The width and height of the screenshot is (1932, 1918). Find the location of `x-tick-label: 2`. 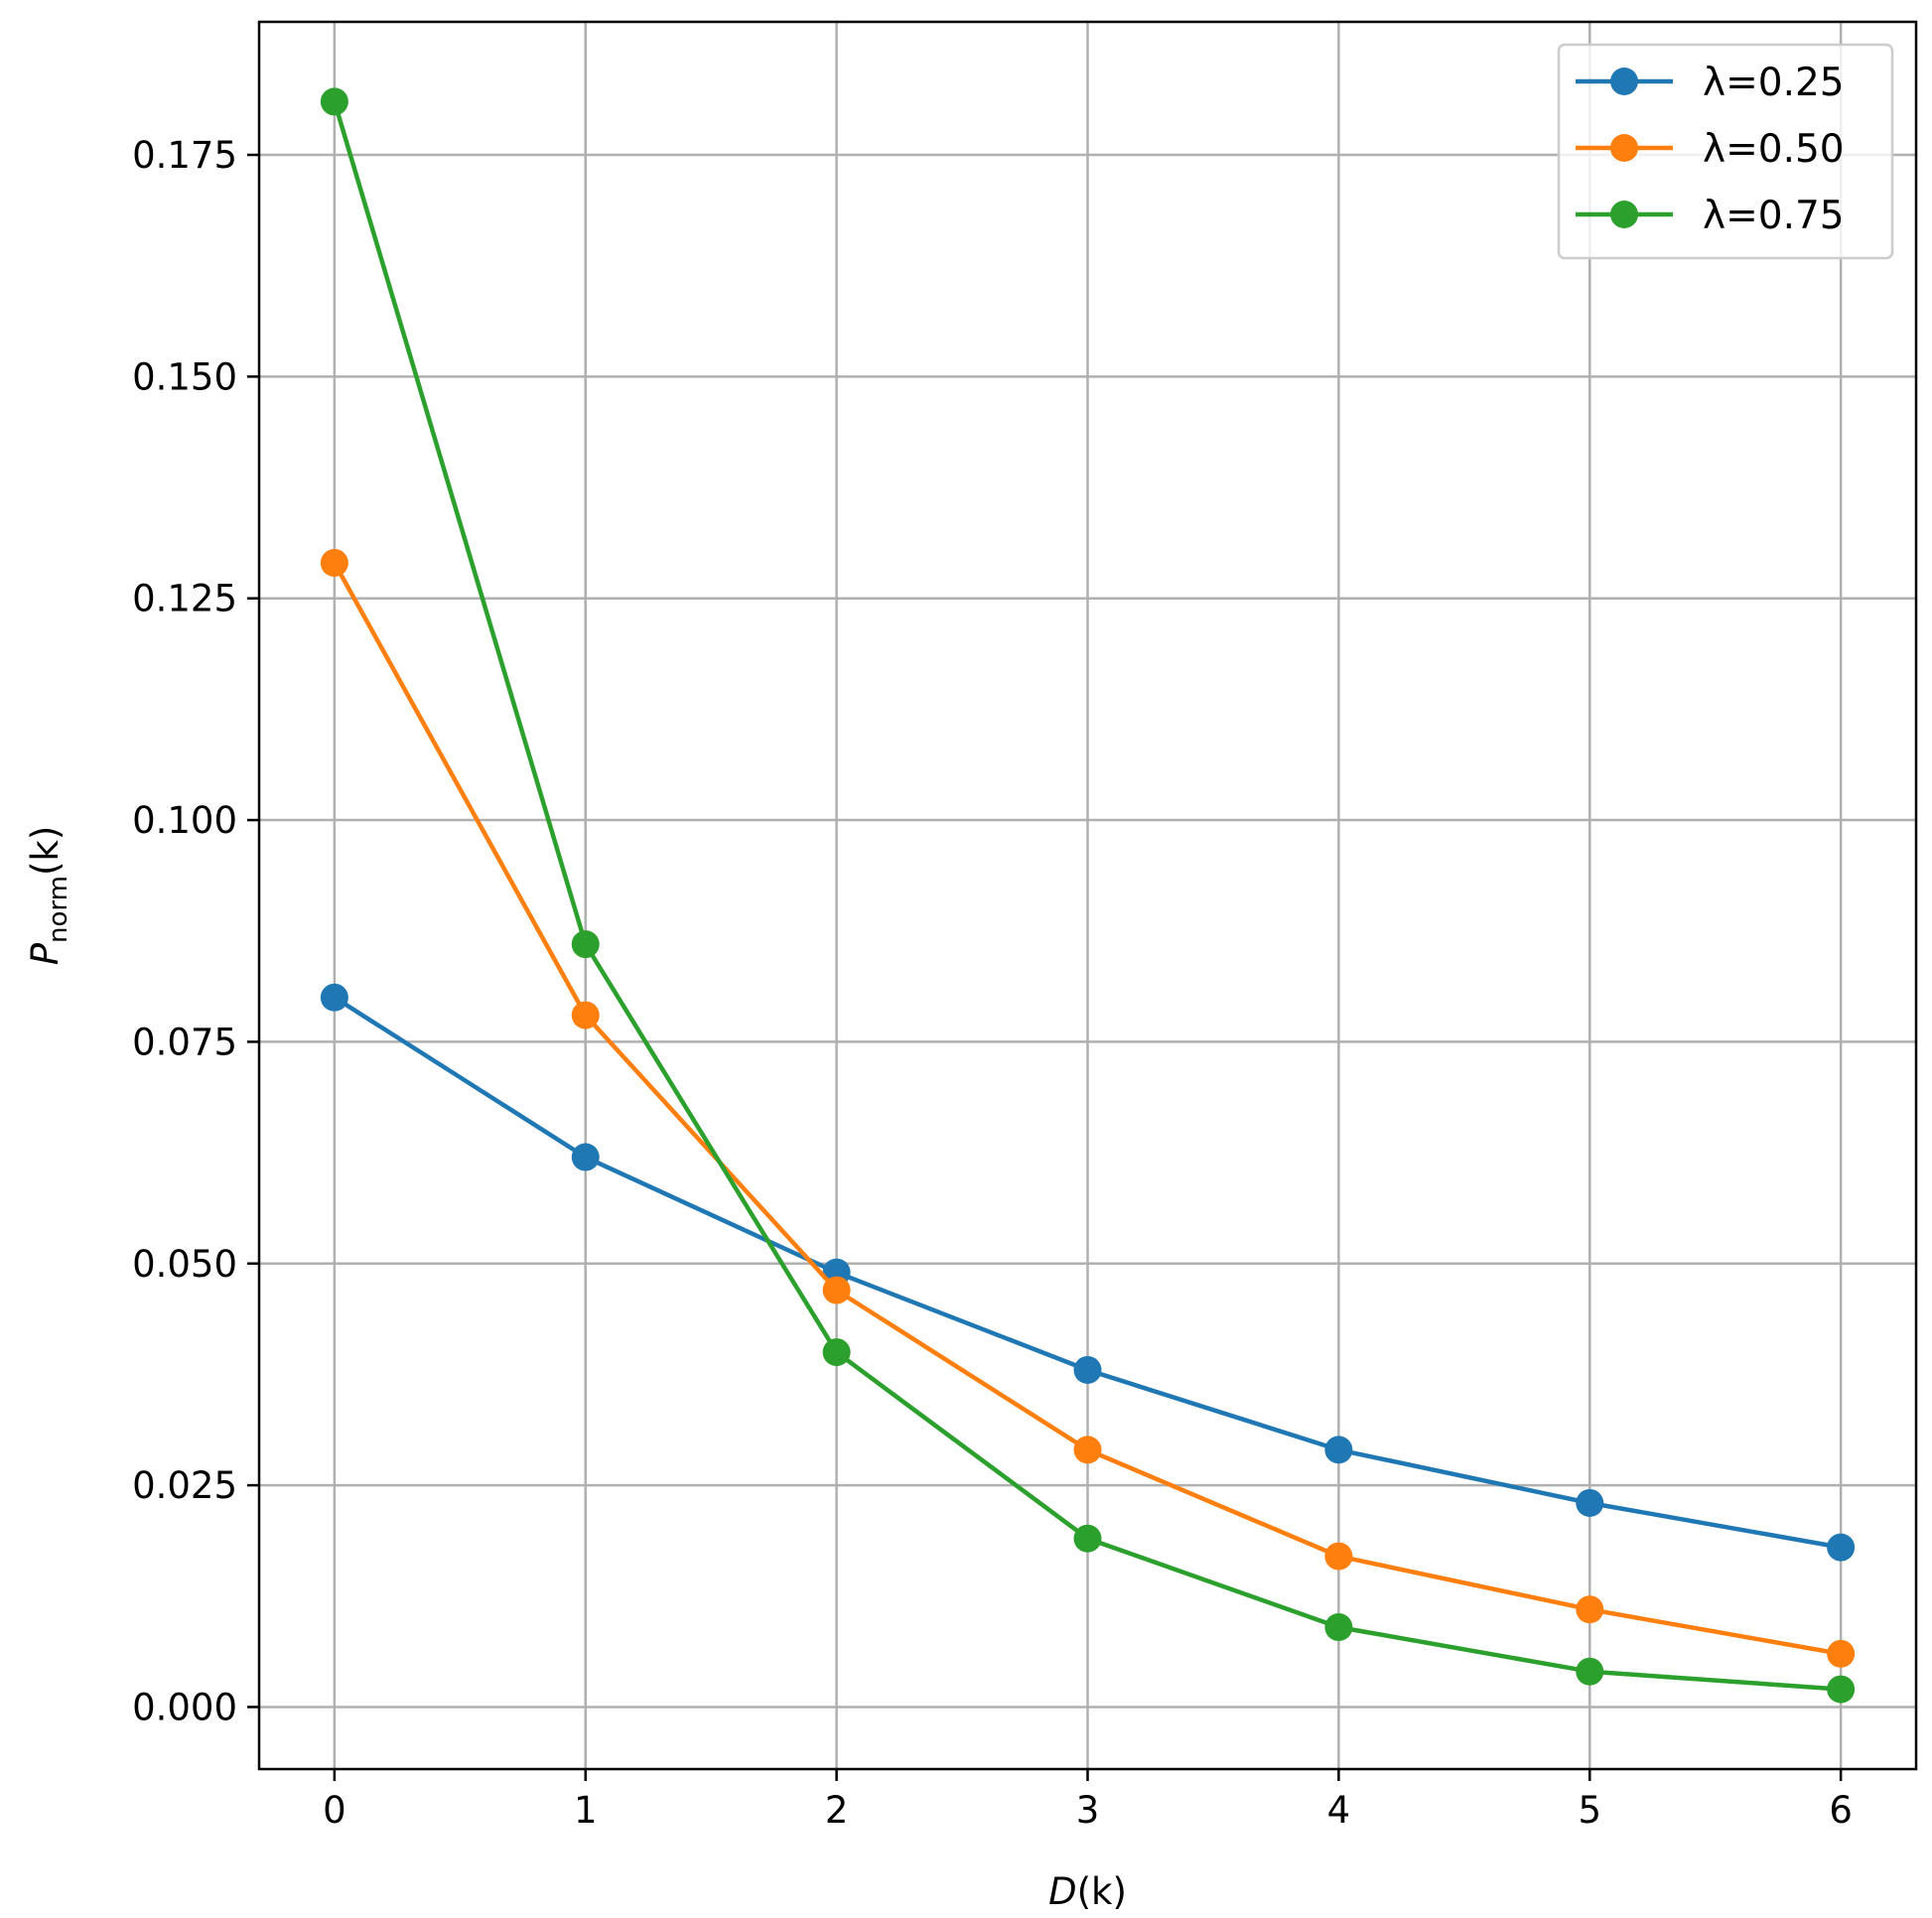

x-tick-label: 2 is located at coordinates (837, 1811).